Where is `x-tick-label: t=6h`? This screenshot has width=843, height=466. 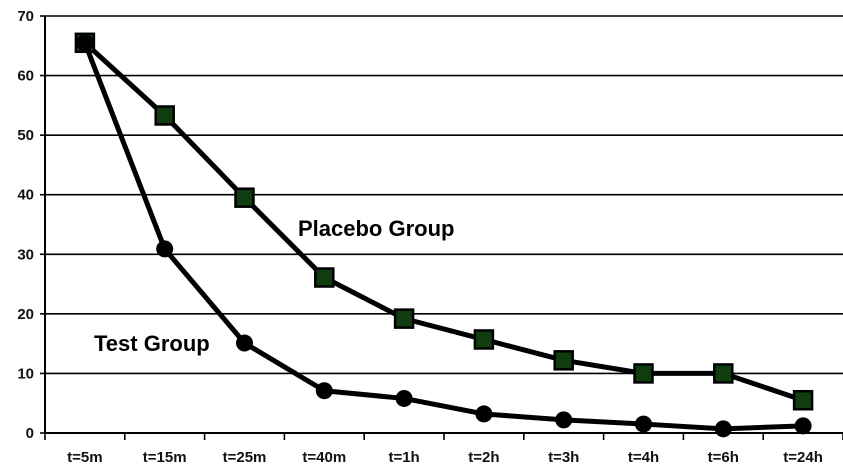 x-tick-label: t=6h is located at coordinates (723, 457).